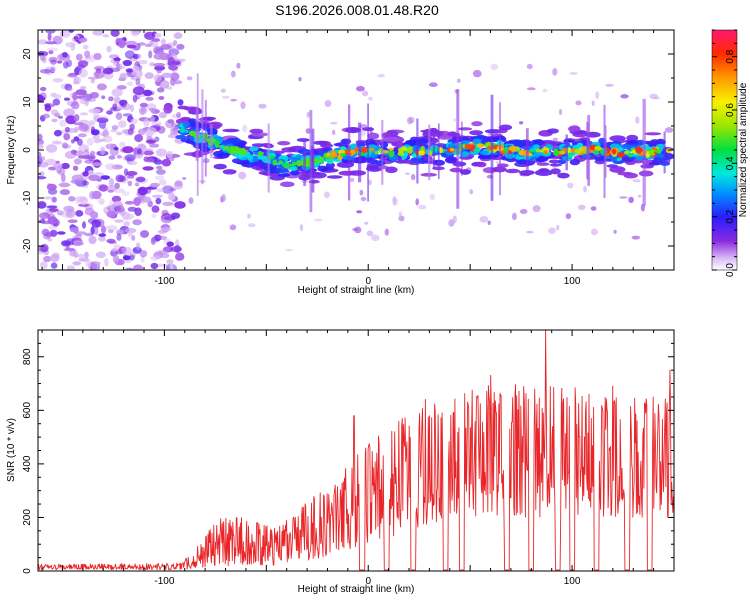 The height and width of the screenshot is (600, 750). What do you see at coordinates (357, 10) in the screenshot?
I see `figure-title: S196.2026.008.01.48.R20` at bounding box center [357, 10].